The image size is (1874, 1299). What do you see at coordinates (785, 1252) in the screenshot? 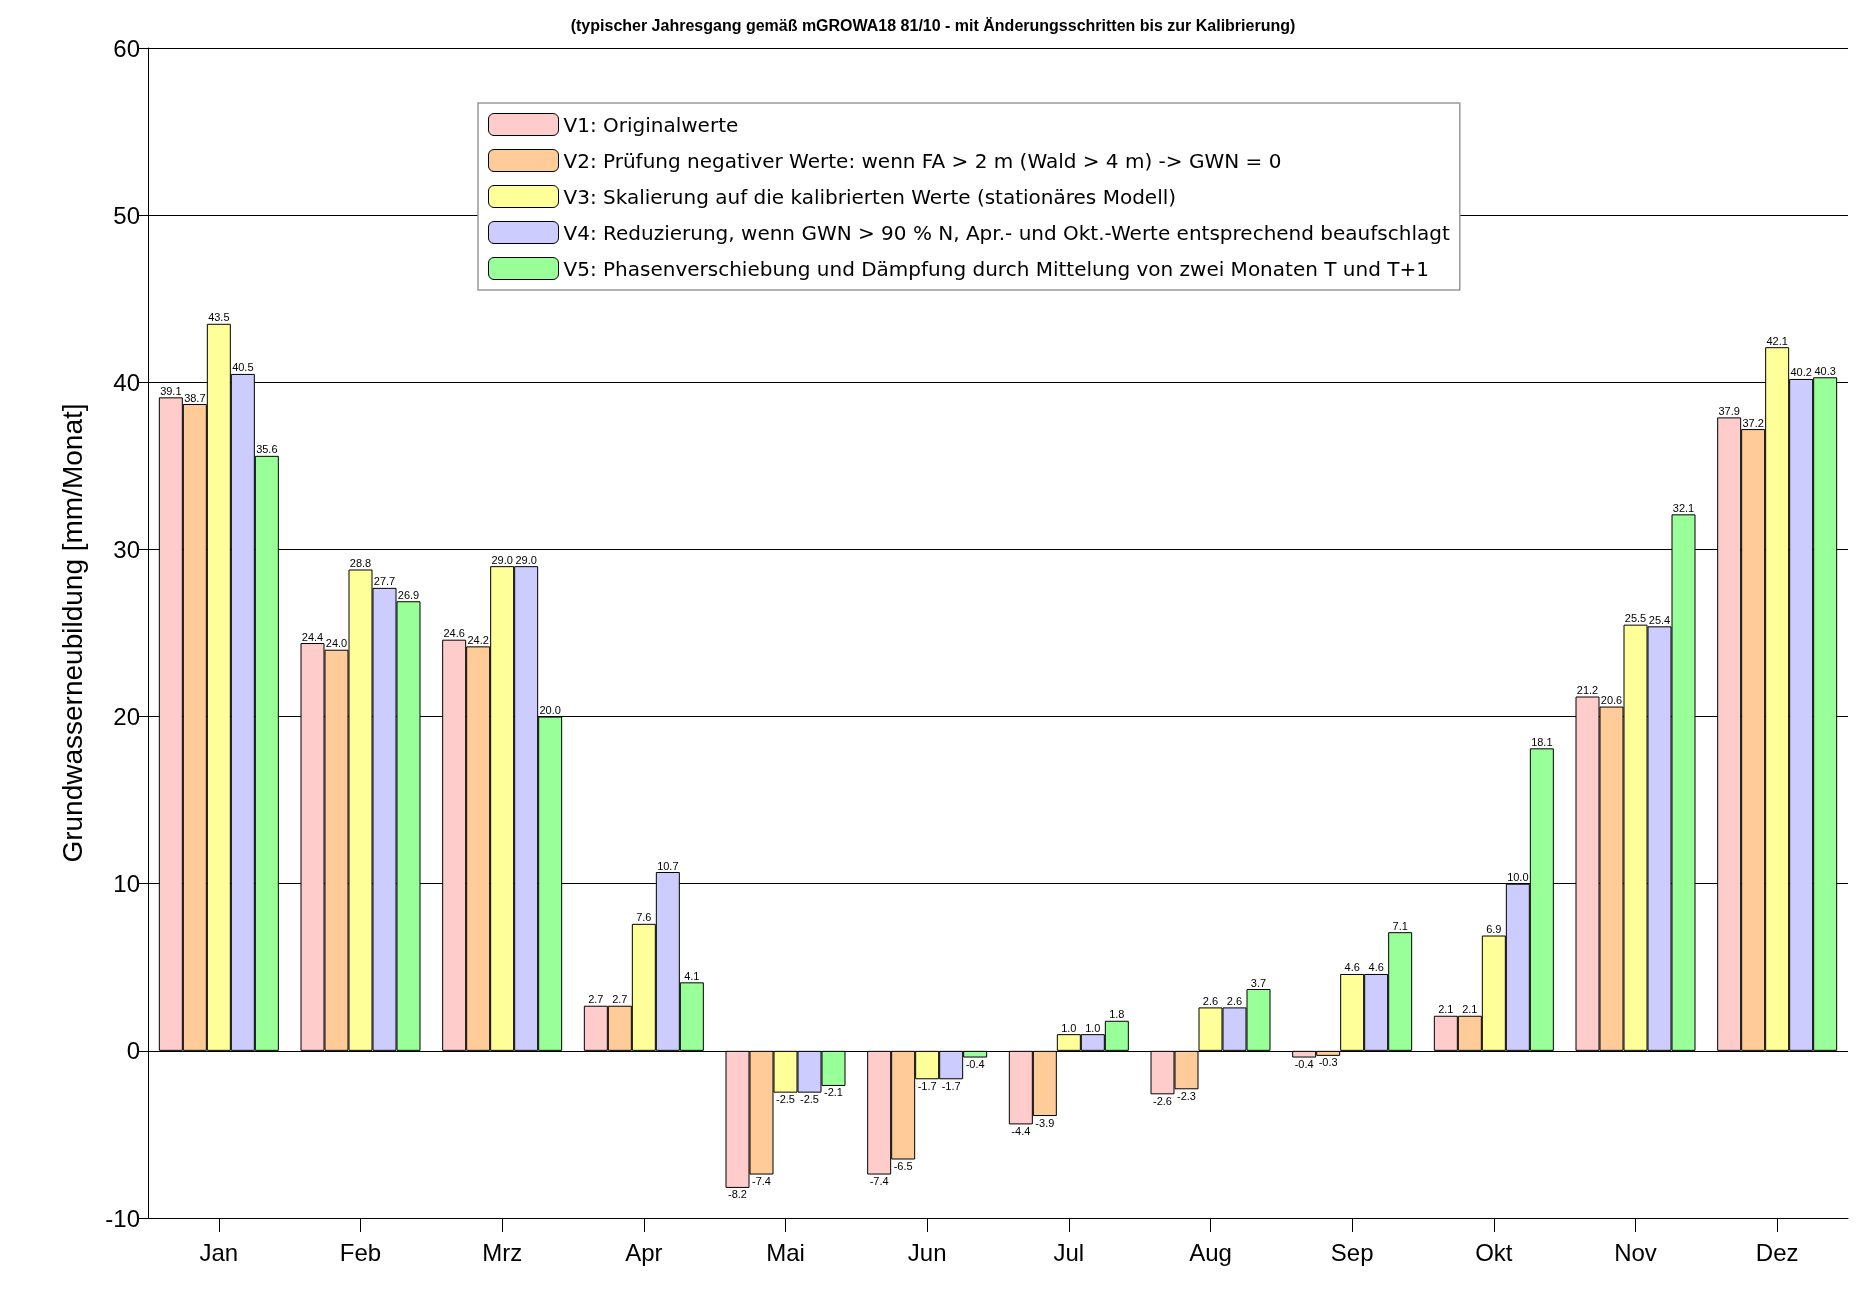
I see `x-tick-label: Mai` at bounding box center [785, 1252].